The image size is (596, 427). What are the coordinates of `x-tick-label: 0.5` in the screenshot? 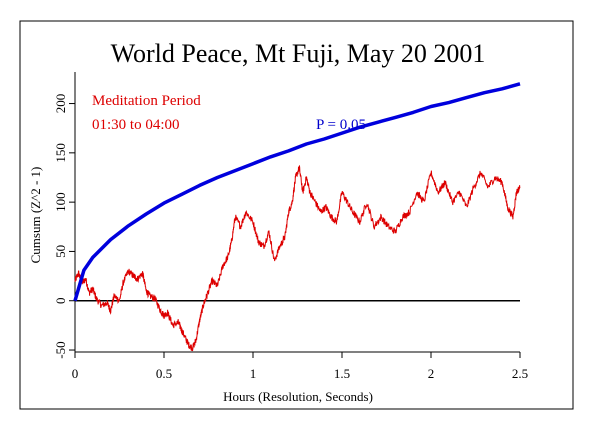 It's located at (164, 373).